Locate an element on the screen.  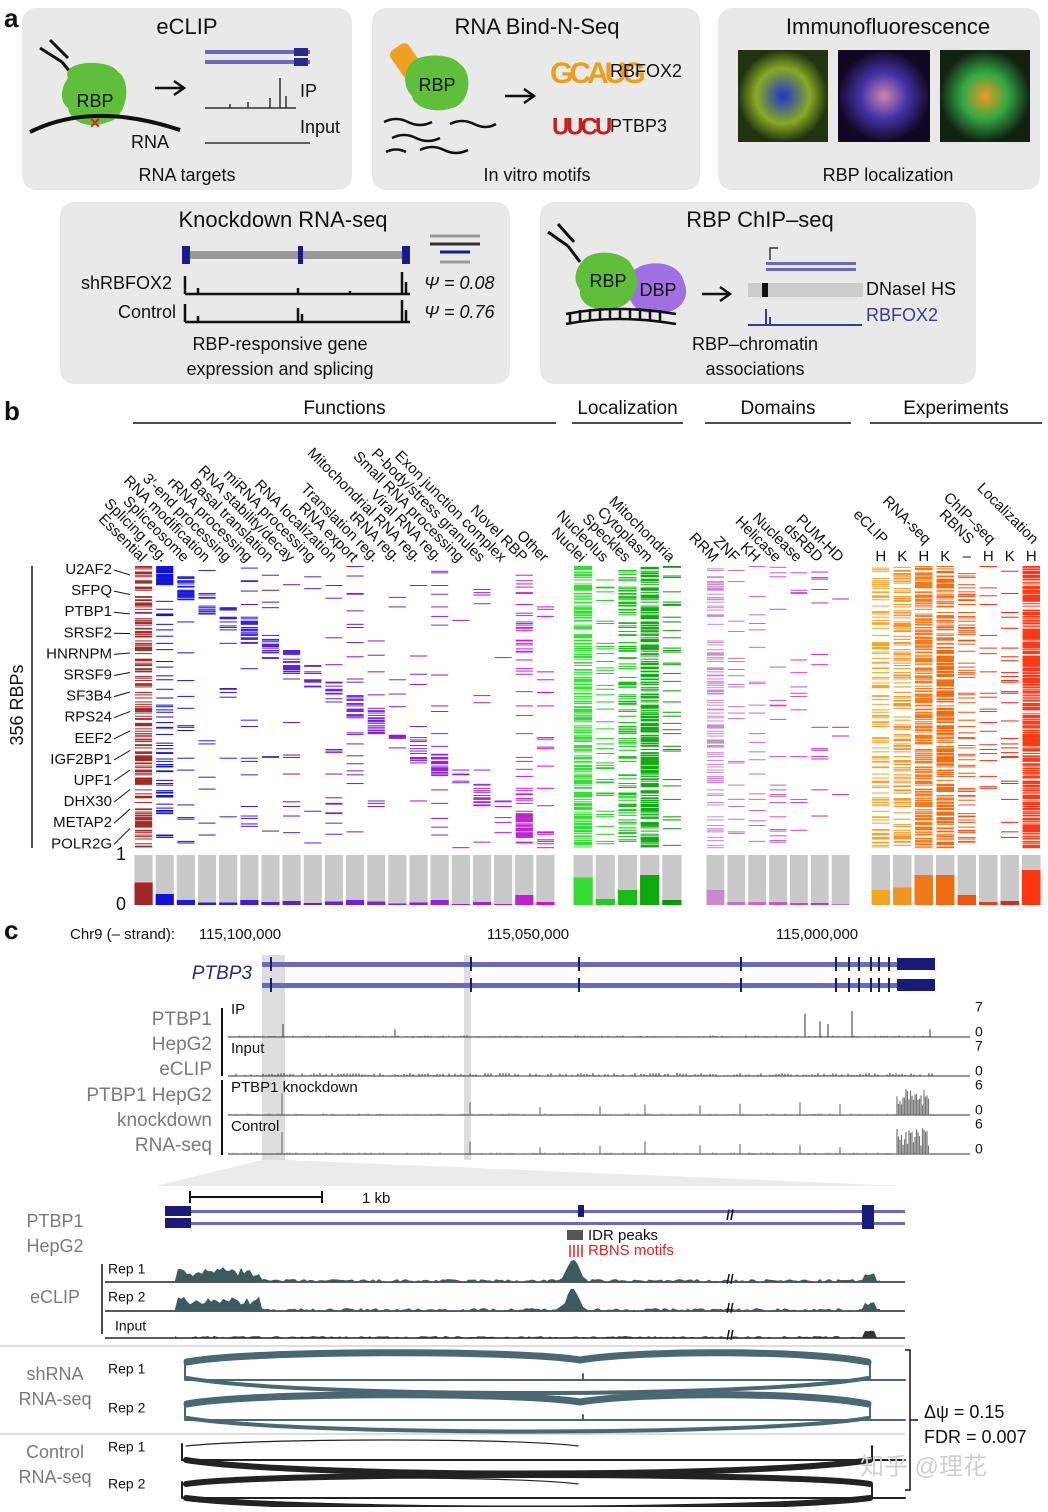
track-max: 6 is located at coordinates (979, 1124).